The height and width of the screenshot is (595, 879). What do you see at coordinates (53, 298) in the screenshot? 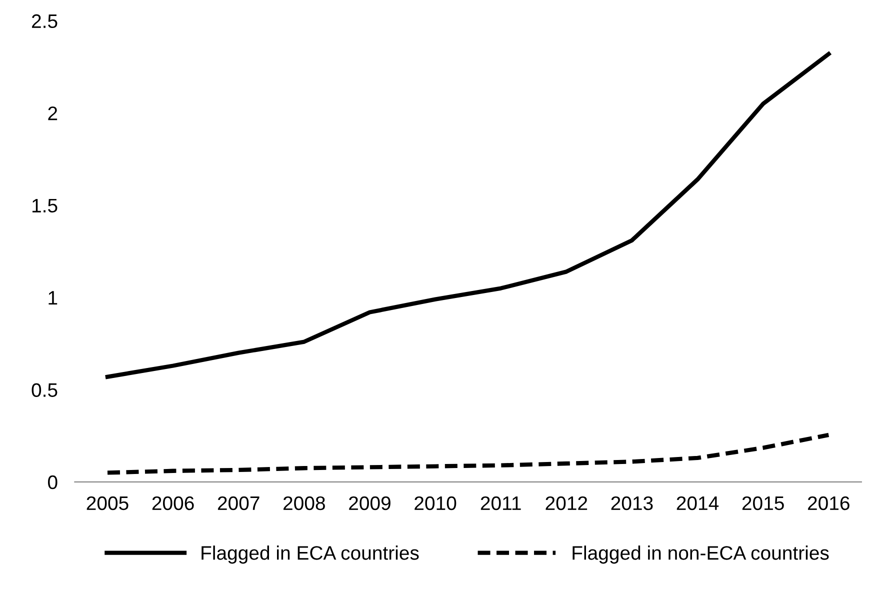
I see `y-tick-label: 1` at bounding box center [53, 298].